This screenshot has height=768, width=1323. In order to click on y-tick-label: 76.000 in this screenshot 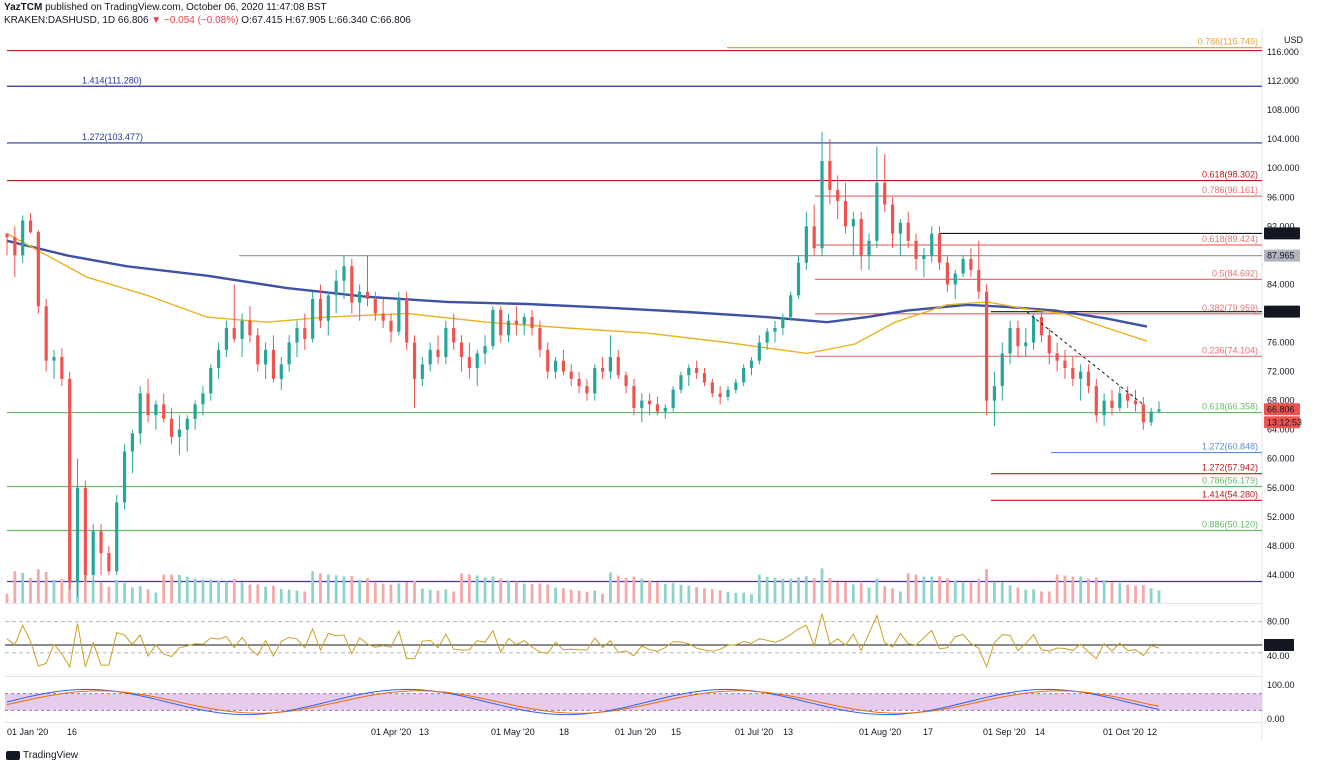, I will do `click(1281, 343)`.